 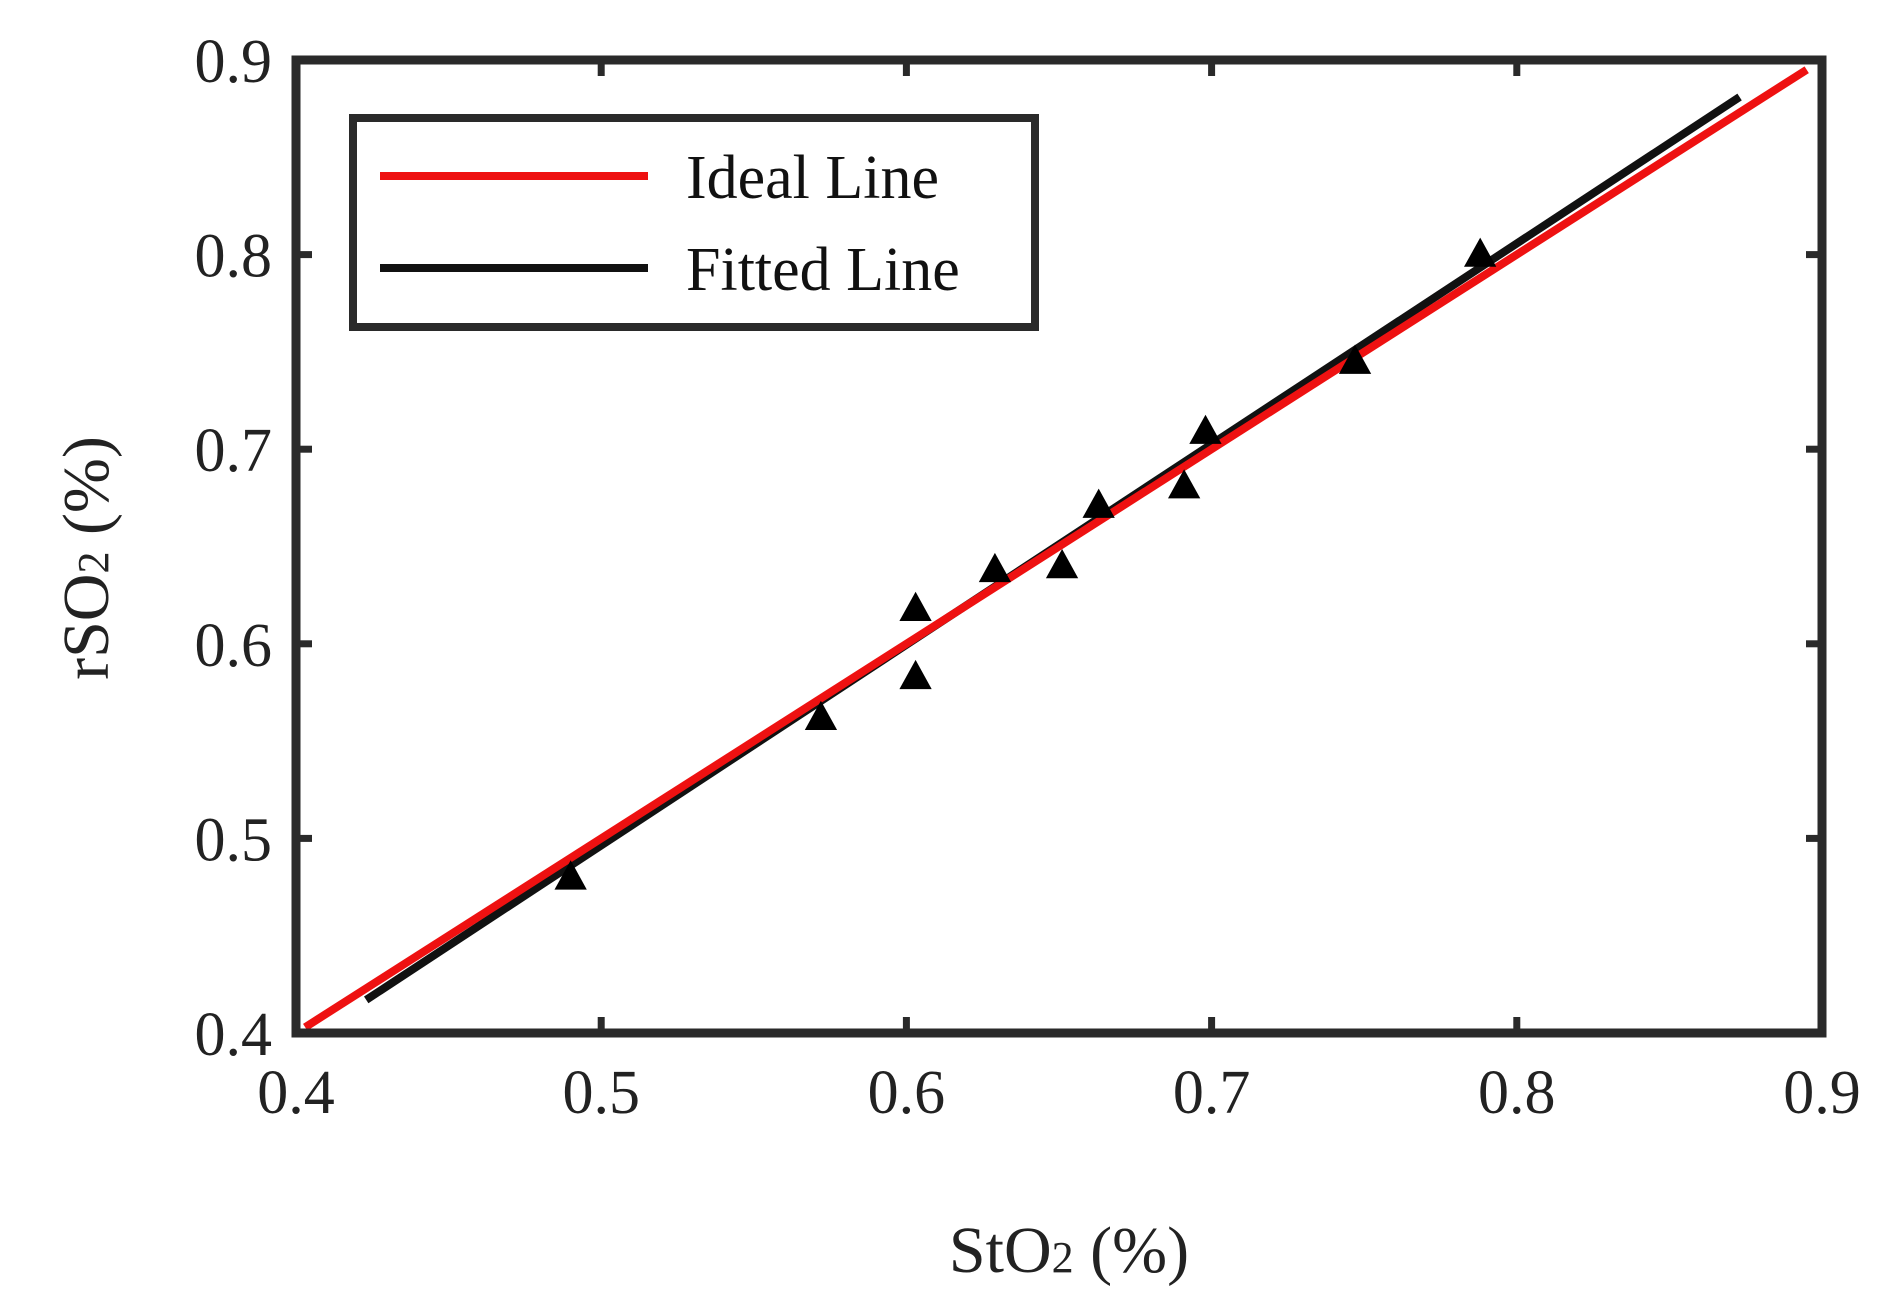 I want to click on y-tick-label-4: 0.8, so click(x=234, y=257).